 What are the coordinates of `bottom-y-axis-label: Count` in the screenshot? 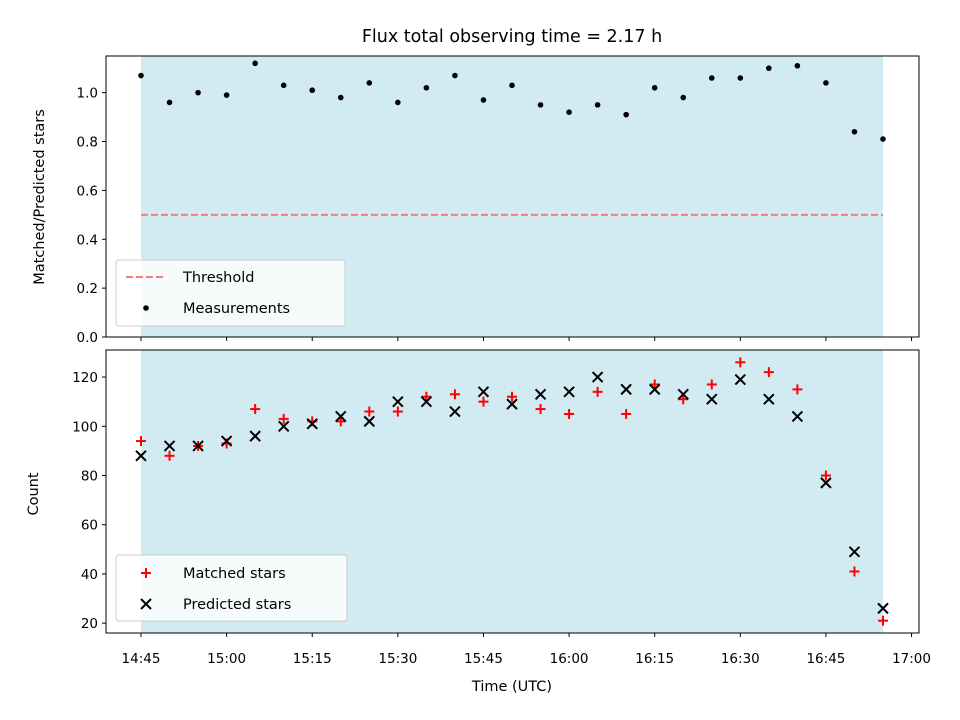 It's located at (34, 493).